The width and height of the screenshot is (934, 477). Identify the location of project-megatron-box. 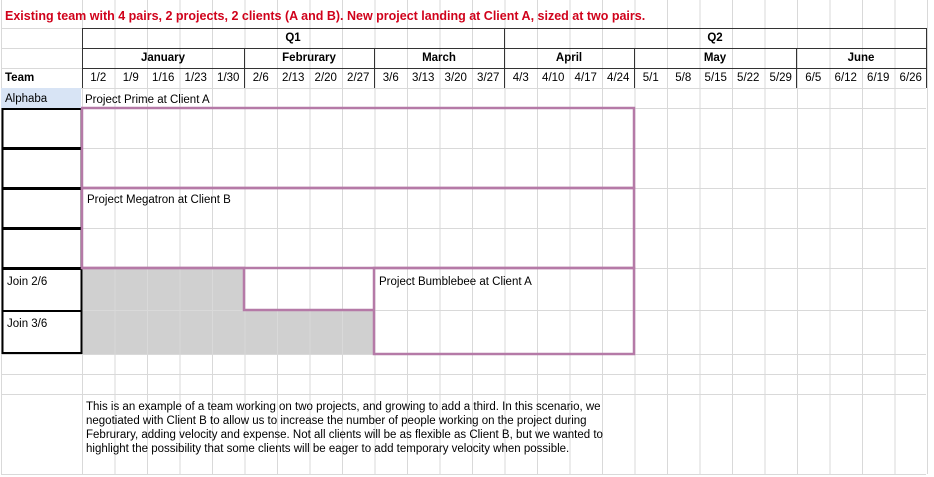
(358, 228).